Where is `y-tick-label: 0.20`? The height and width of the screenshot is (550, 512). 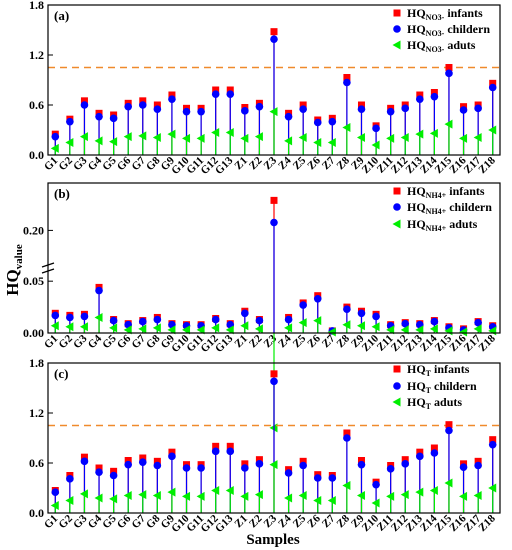 y-tick-label: 0.20 is located at coordinates (33, 230).